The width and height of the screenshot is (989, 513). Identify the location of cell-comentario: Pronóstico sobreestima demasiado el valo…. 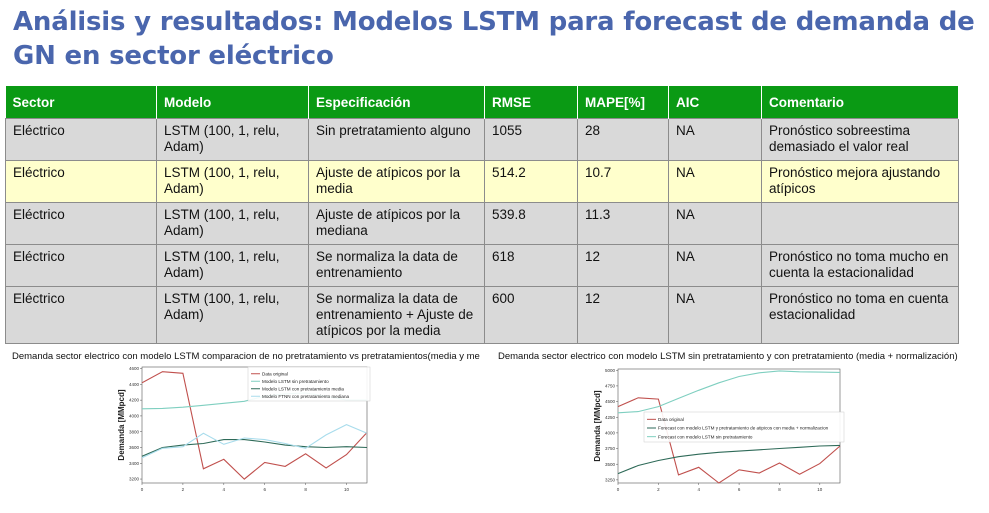
(860, 139).